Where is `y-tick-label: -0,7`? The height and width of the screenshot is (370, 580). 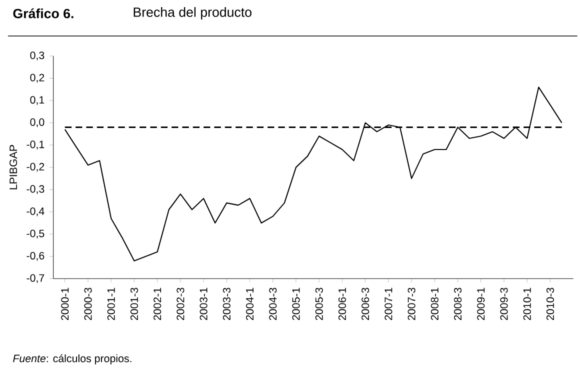
y-tick-label: -0,7 is located at coordinates (35, 279).